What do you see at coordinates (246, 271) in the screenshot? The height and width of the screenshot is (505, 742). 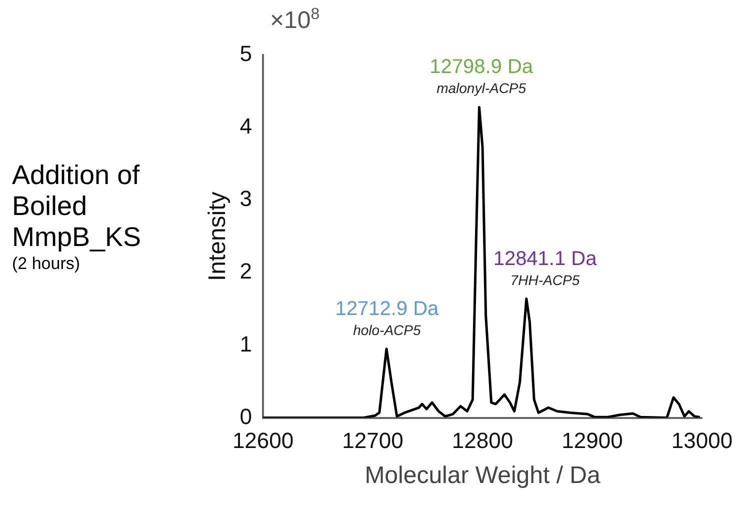 I see `y-tick-label: 2` at bounding box center [246, 271].